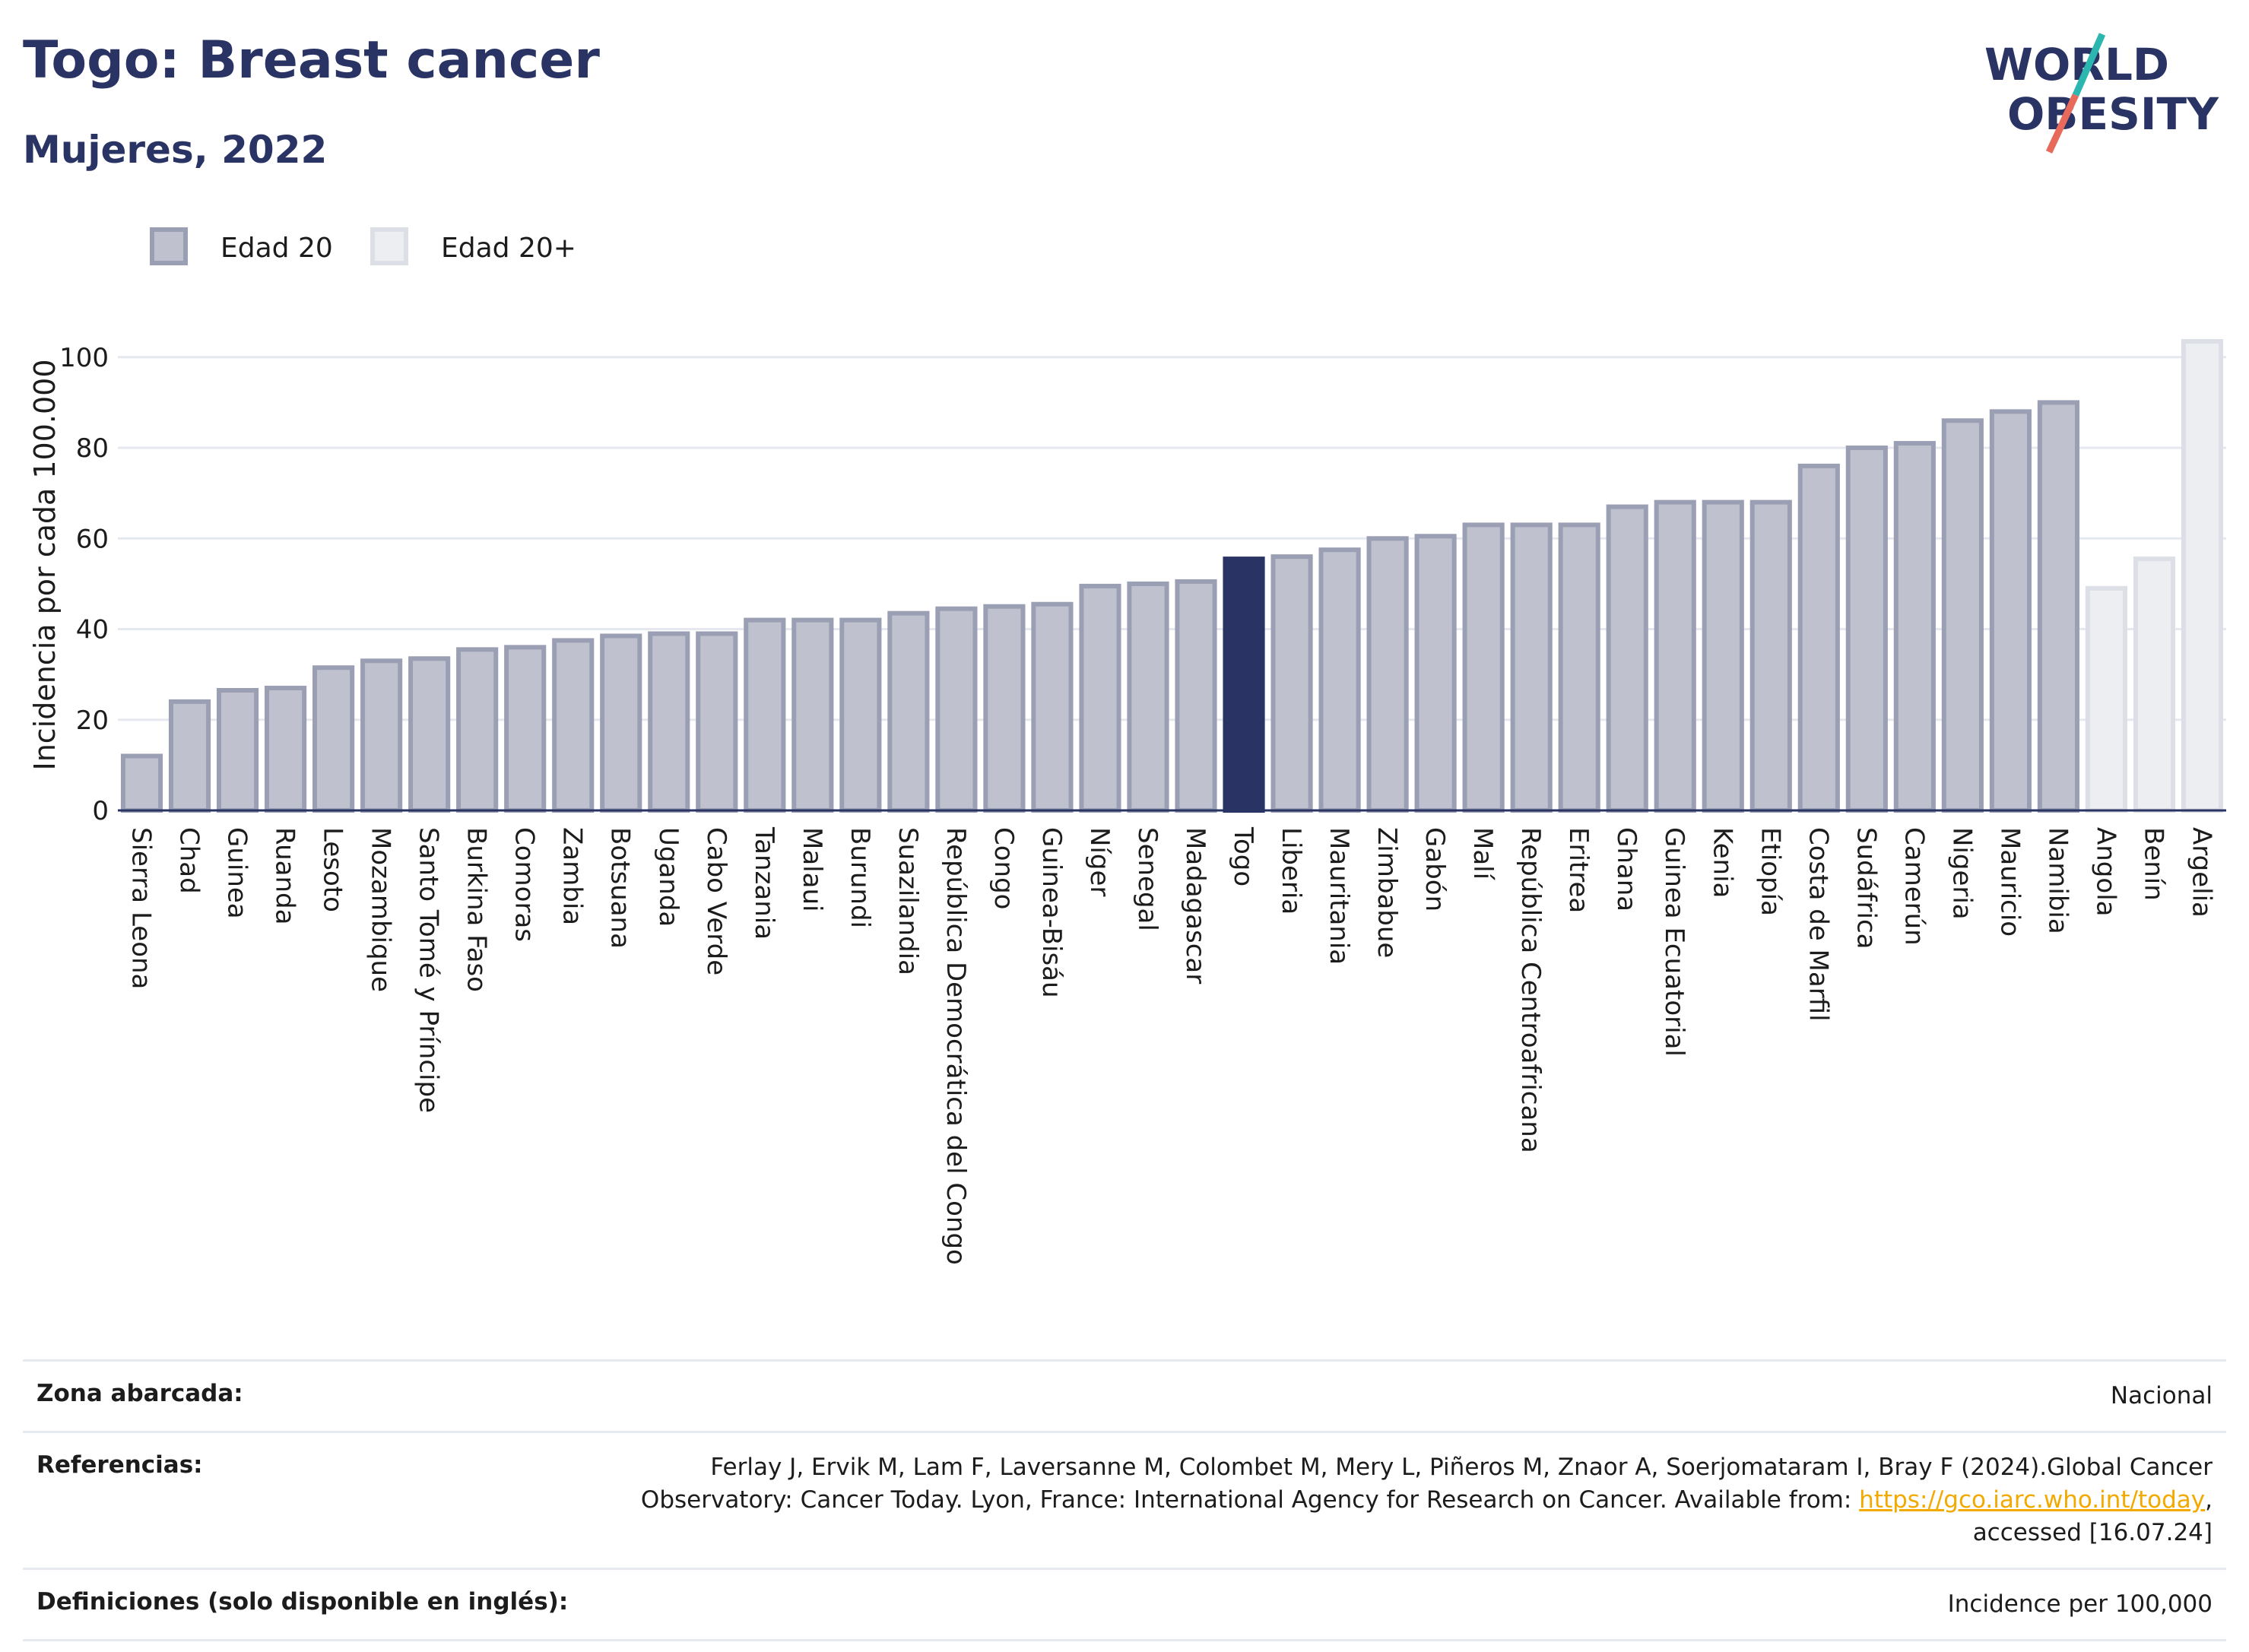 The height and width of the screenshot is (1652, 2249). I want to click on chart-subtitle: Mujeres, 2022, so click(175, 150).